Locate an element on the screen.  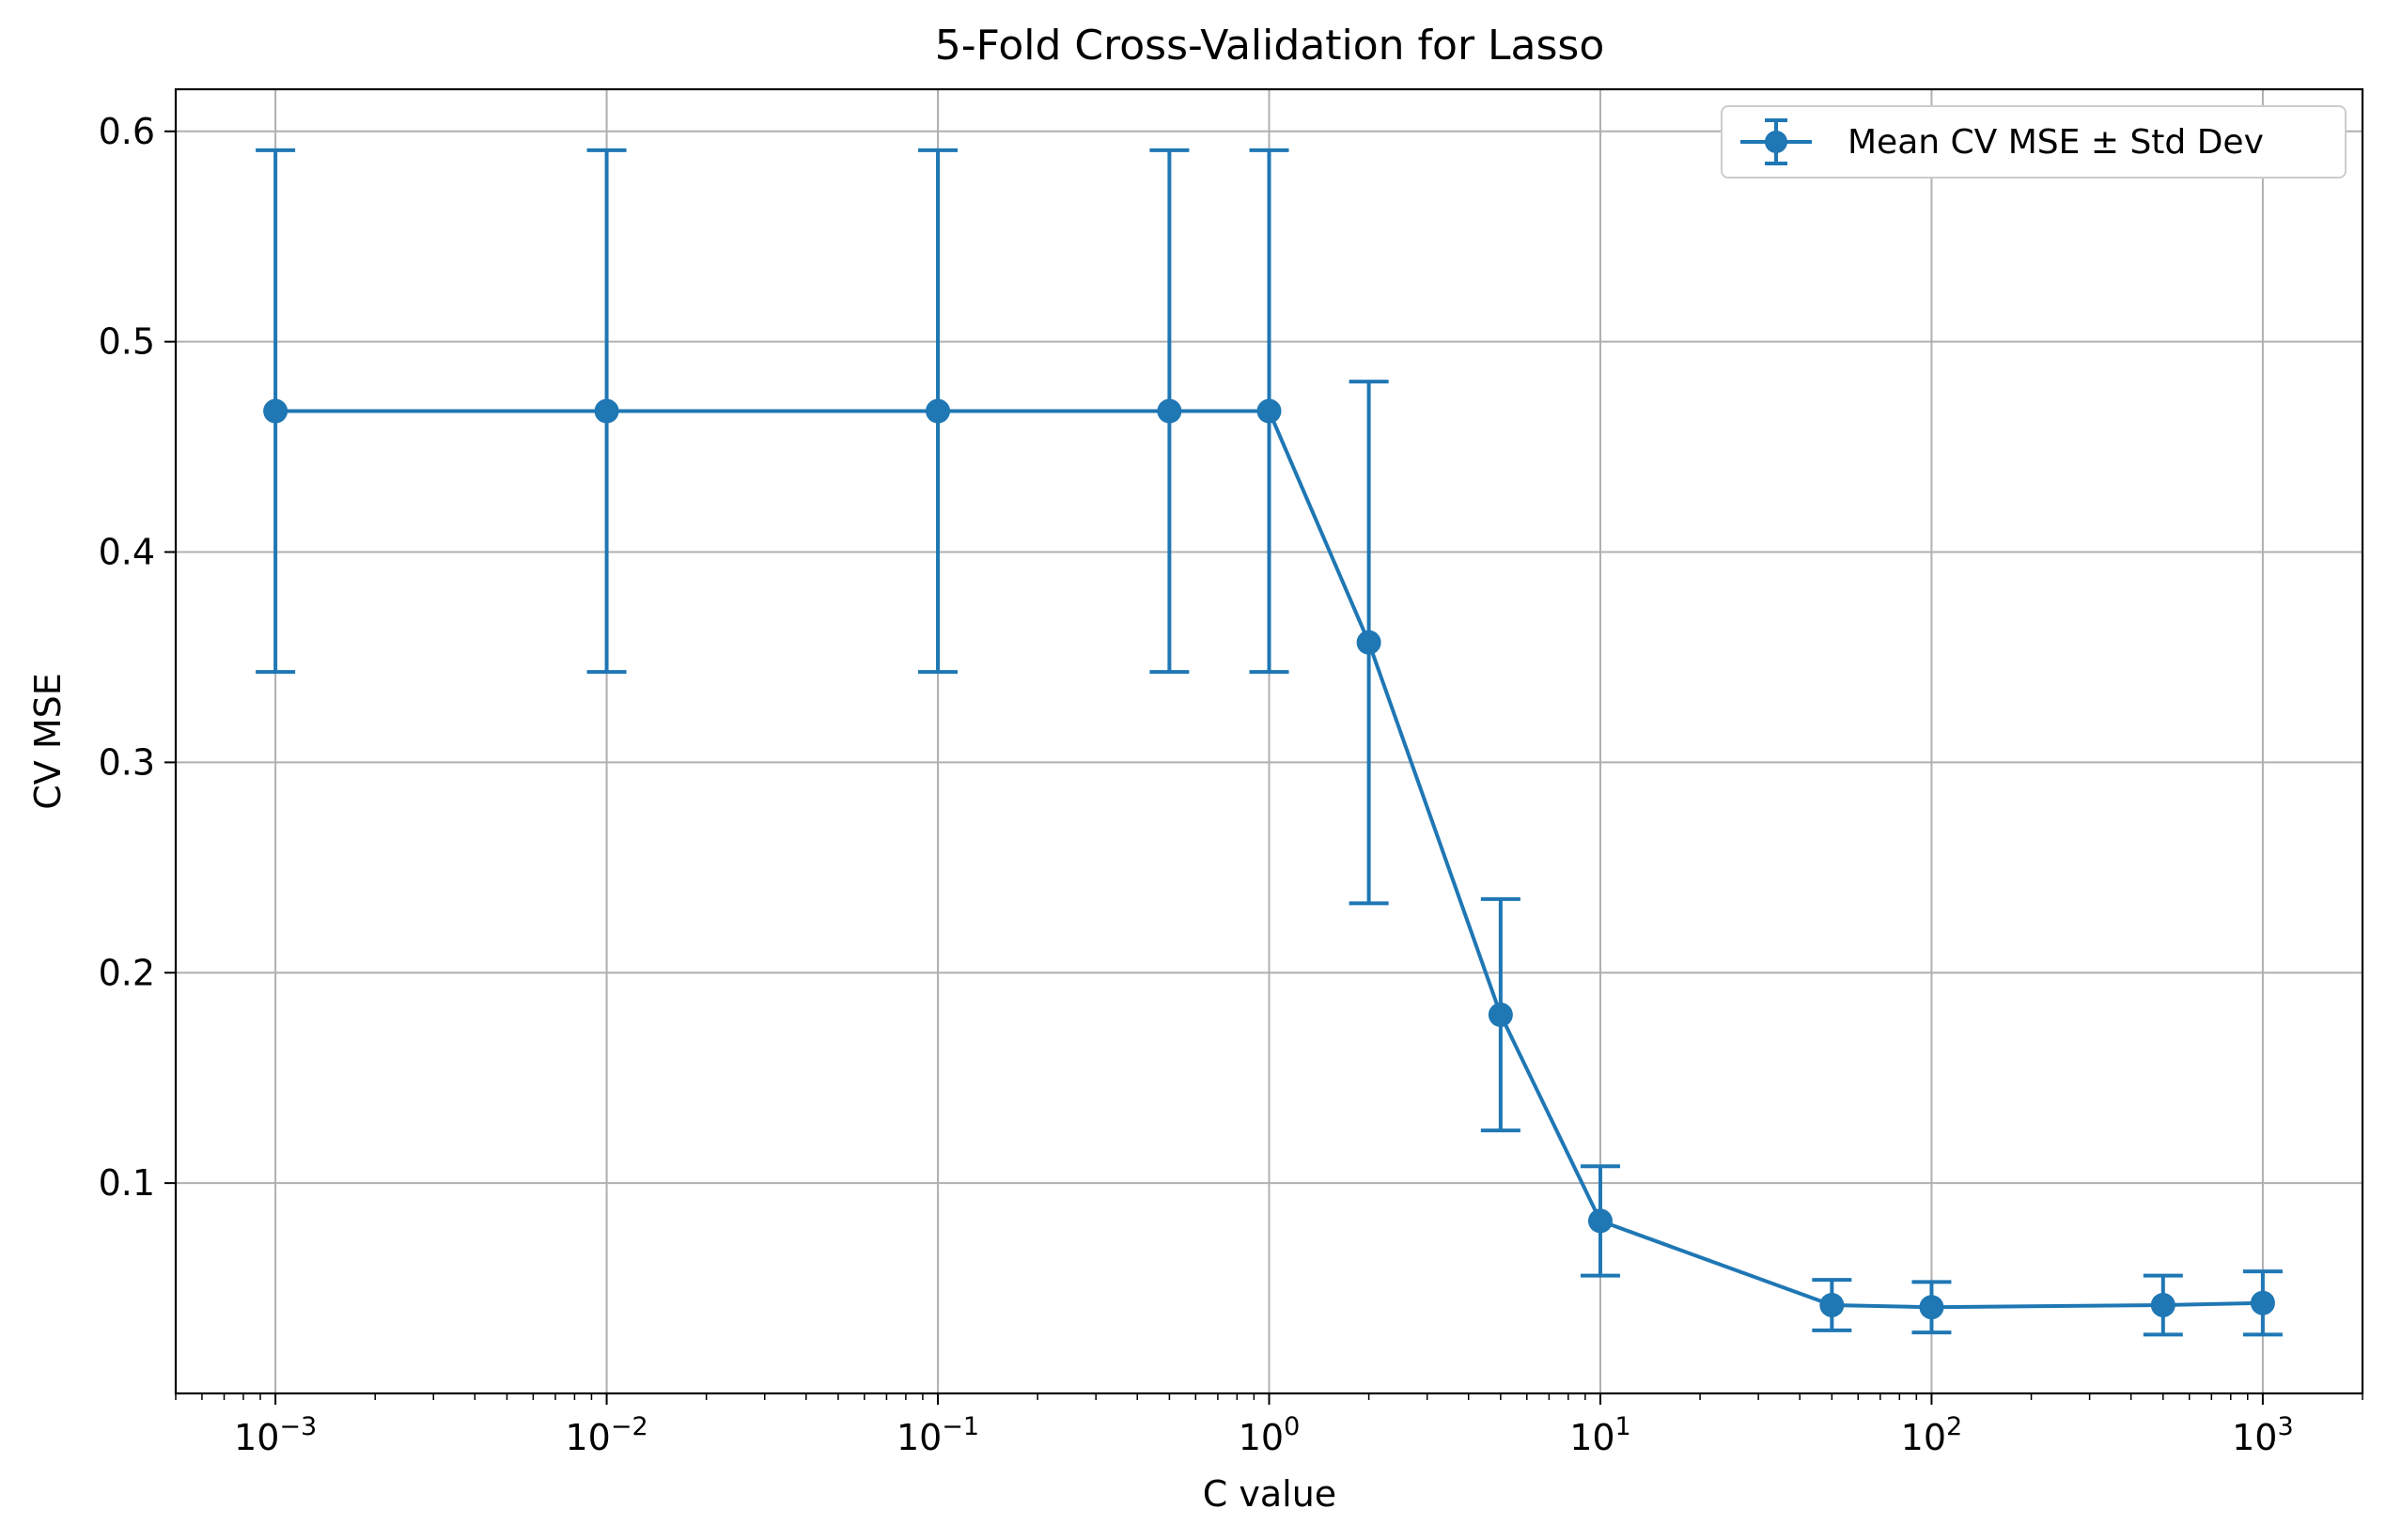
chart-title: 5-Fold Cross-Validation for Lasso is located at coordinates (1270, 46).